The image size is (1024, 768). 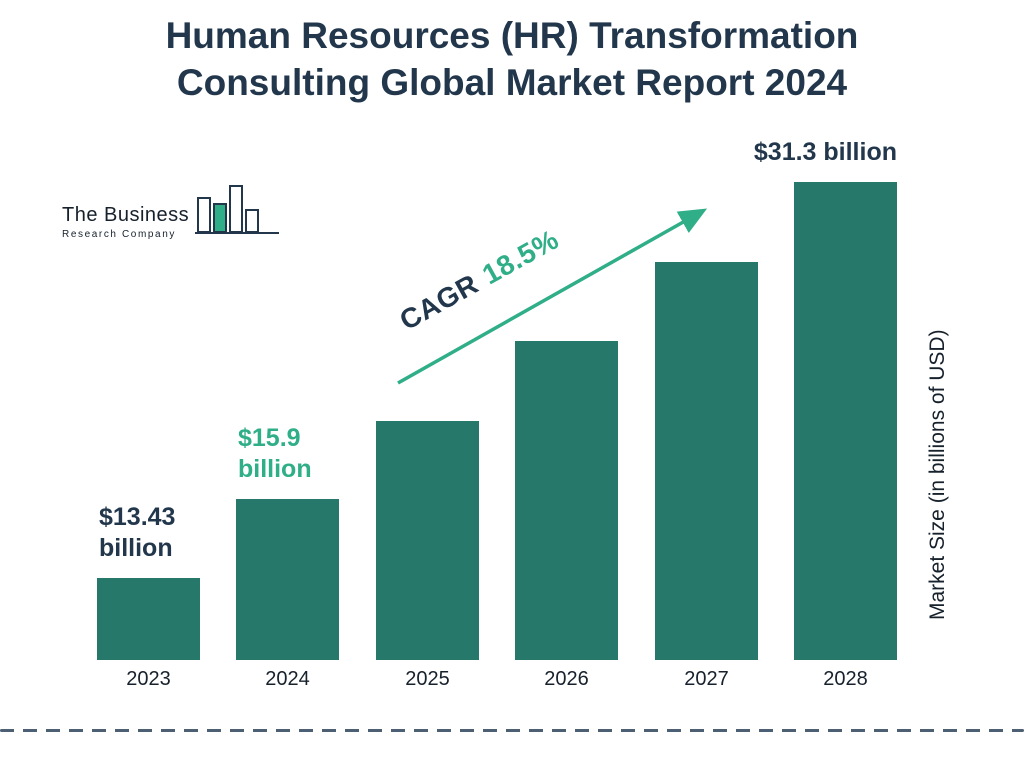 I want to click on x-tick-2023: 2023, so click(x=148, y=679).